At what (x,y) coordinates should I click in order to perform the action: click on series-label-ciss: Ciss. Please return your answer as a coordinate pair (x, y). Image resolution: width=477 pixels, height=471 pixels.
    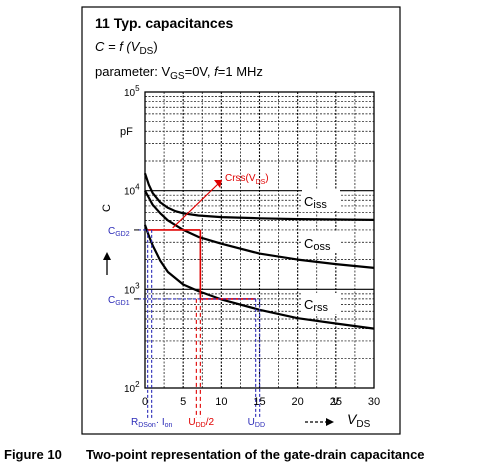
    Looking at the image, I should click on (315, 202).